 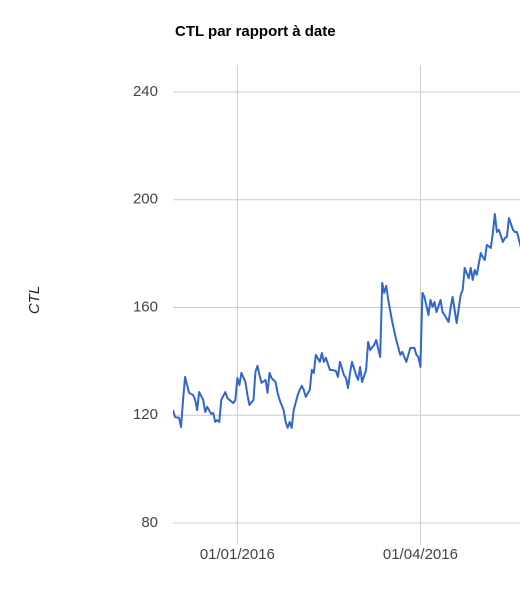 I want to click on chart-title: CTL par rapport à date, so click(x=255, y=31).